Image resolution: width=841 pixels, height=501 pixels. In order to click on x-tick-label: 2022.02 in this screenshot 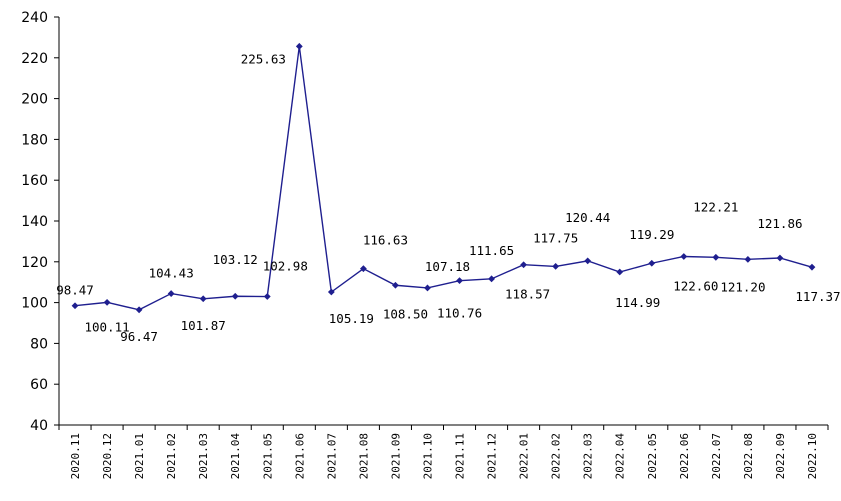, I will do `click(556, 456)`.